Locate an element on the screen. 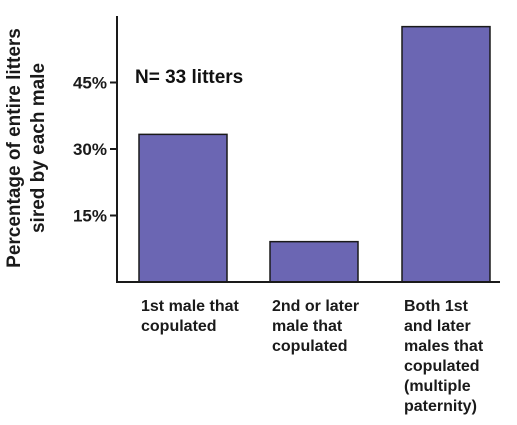 The width and height of the screenshot is (517, 425). y-axis-ticks: 15% 30% 45% is located at coordinates (95, 150).